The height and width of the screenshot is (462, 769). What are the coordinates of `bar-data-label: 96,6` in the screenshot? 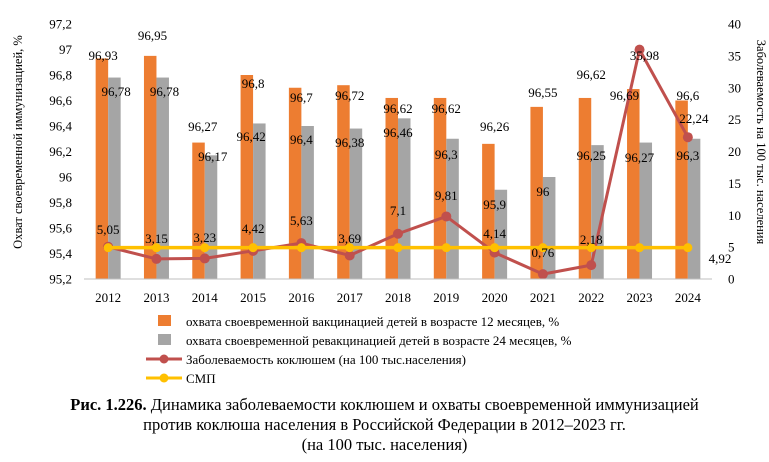 It's located at (687, 95).